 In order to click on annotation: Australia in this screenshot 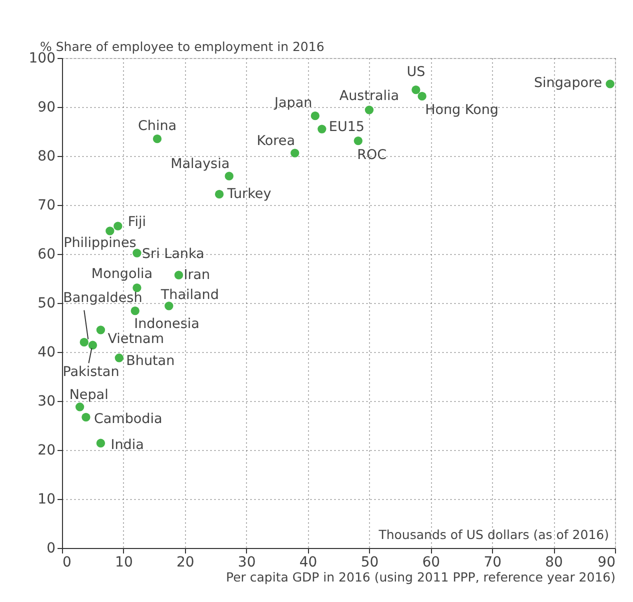, I will do `click(369, 96)`.